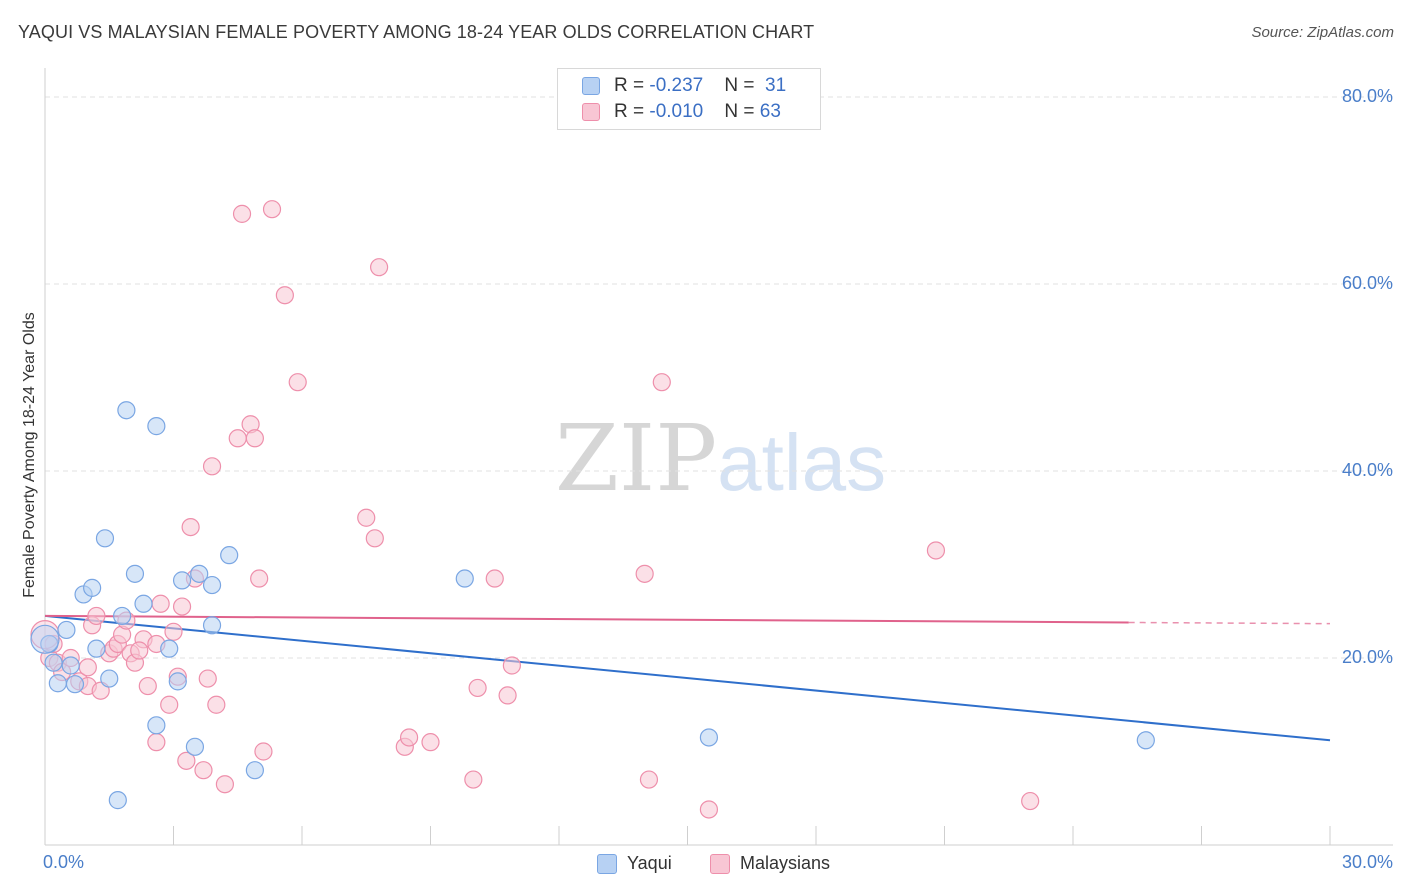 This screenshot has width=1406, height=892. I want to click on legend-swatch-malaysians, so click(720, 864).